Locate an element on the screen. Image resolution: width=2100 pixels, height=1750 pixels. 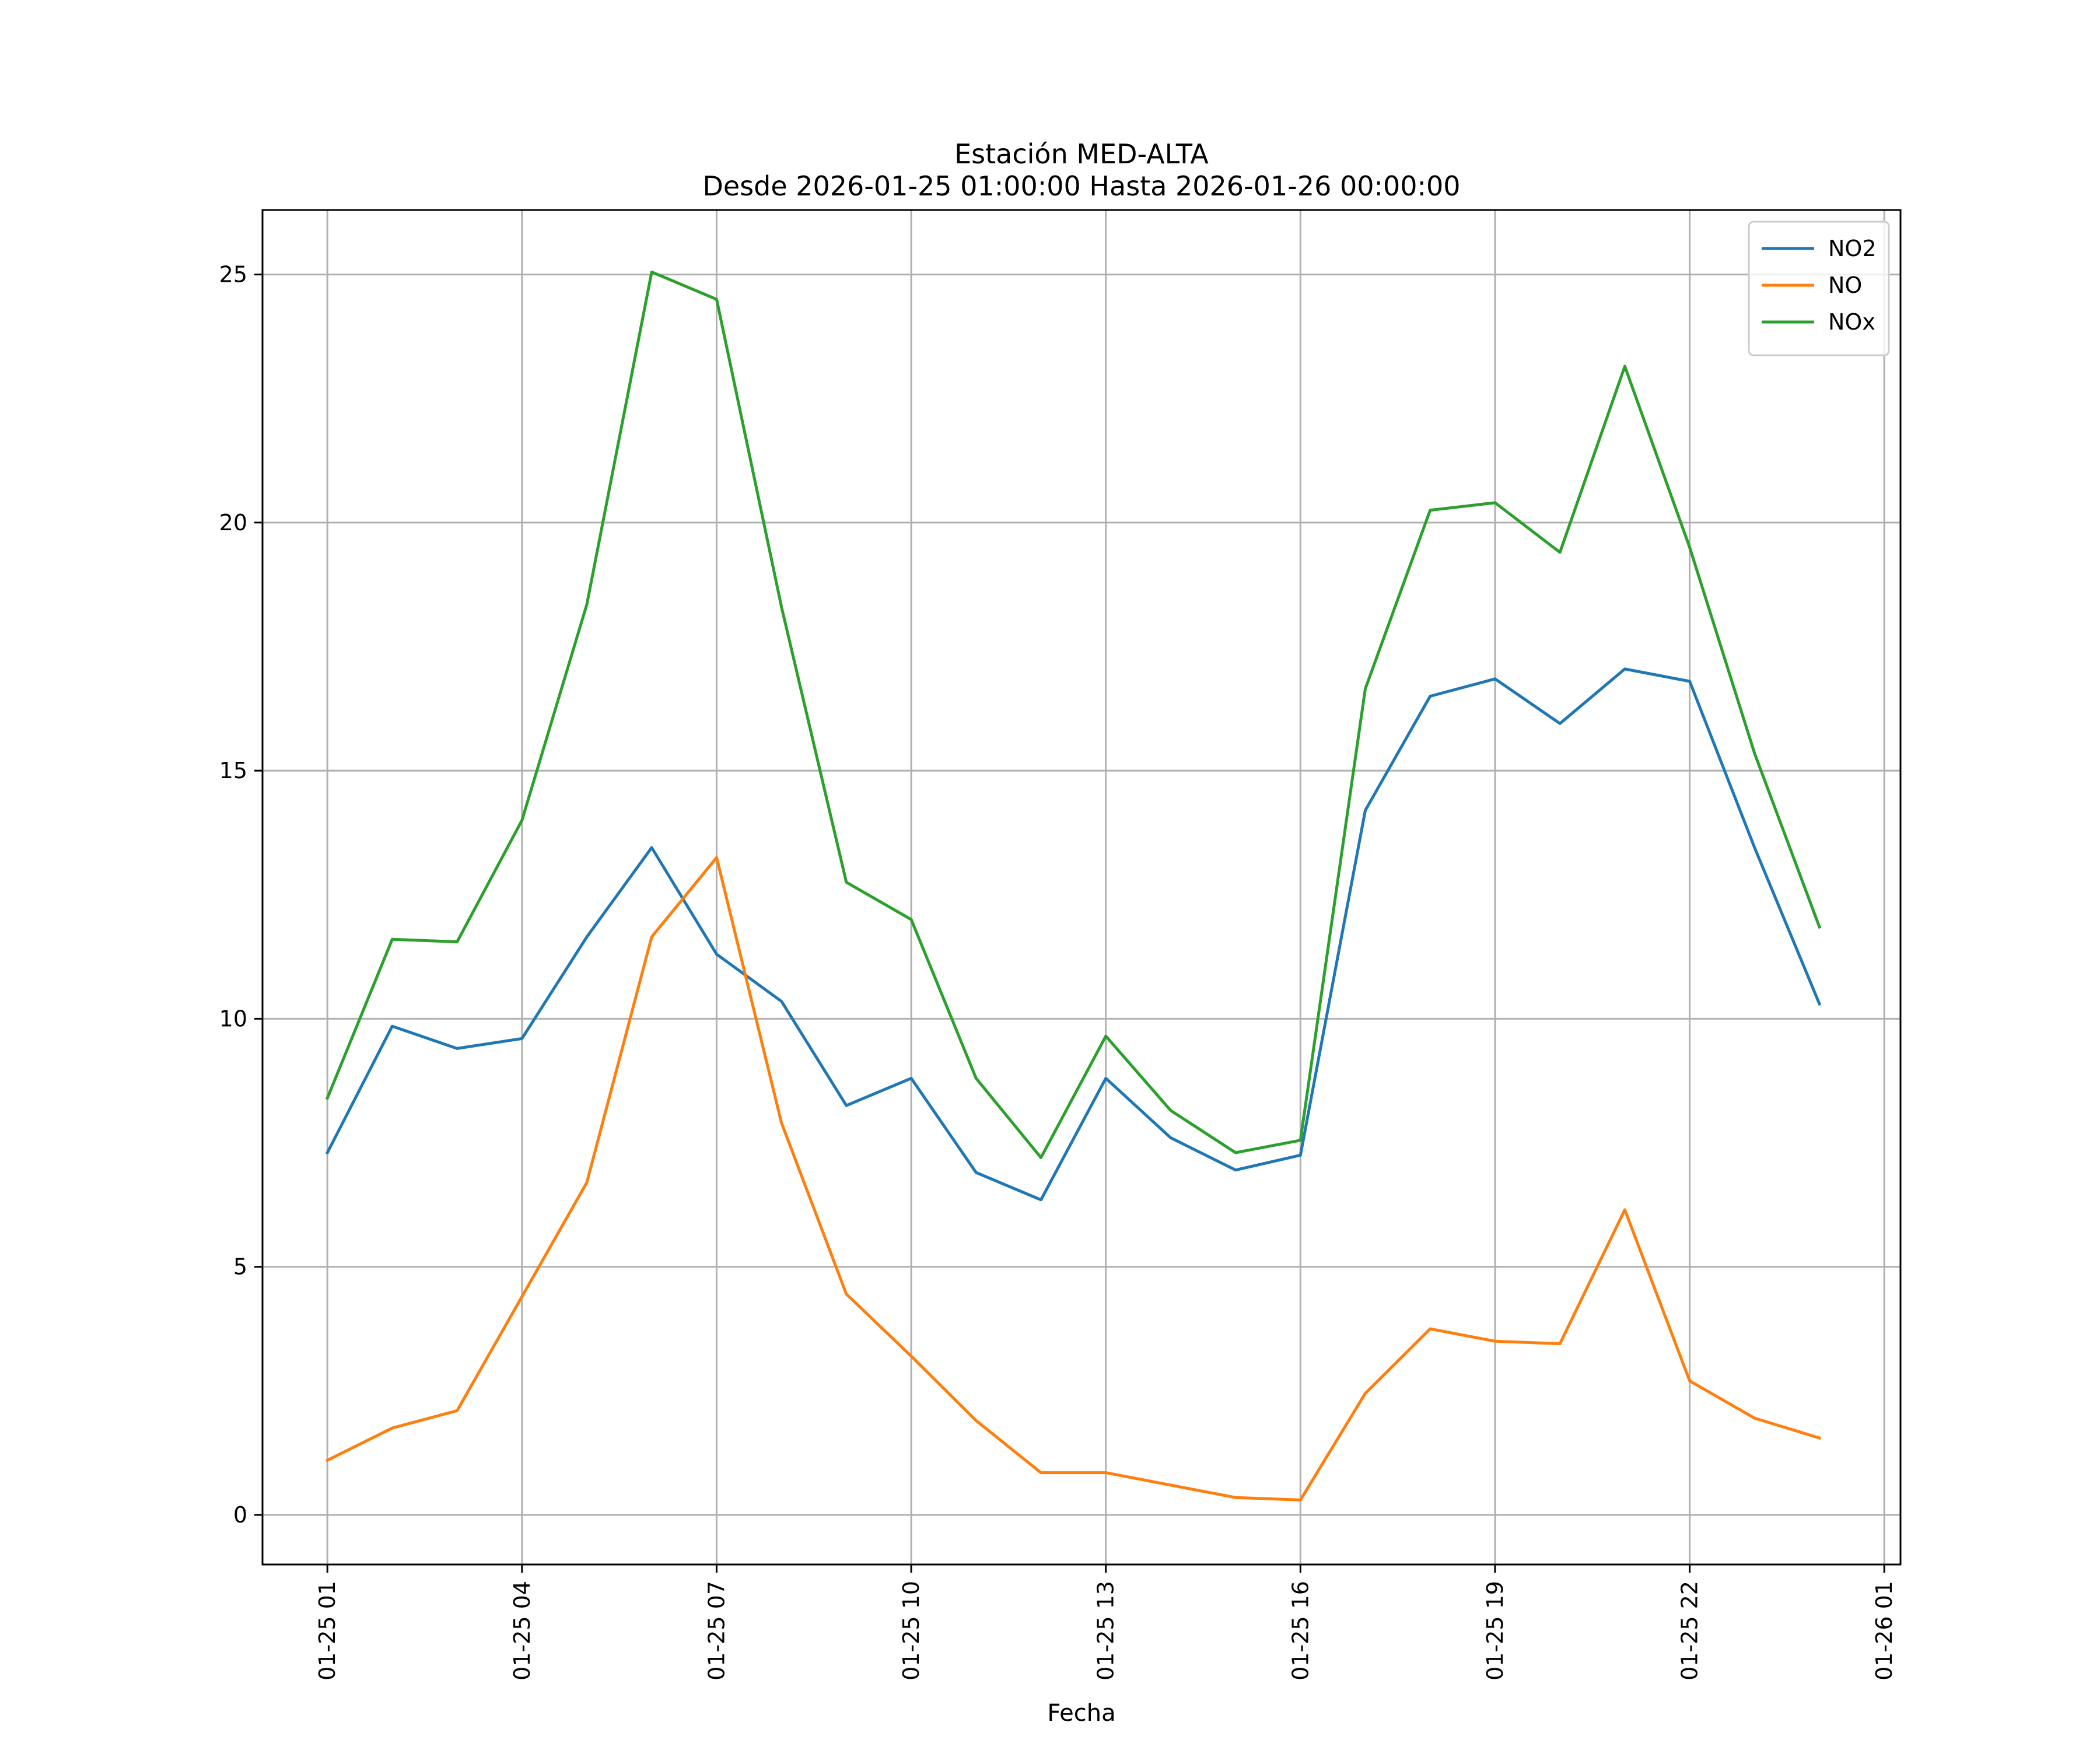
x-axis-label: Fecha is located at coordinates (1081, 1713).